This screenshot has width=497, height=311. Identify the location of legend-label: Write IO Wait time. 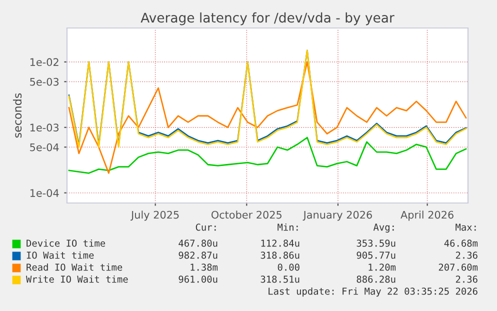
(77, 279).